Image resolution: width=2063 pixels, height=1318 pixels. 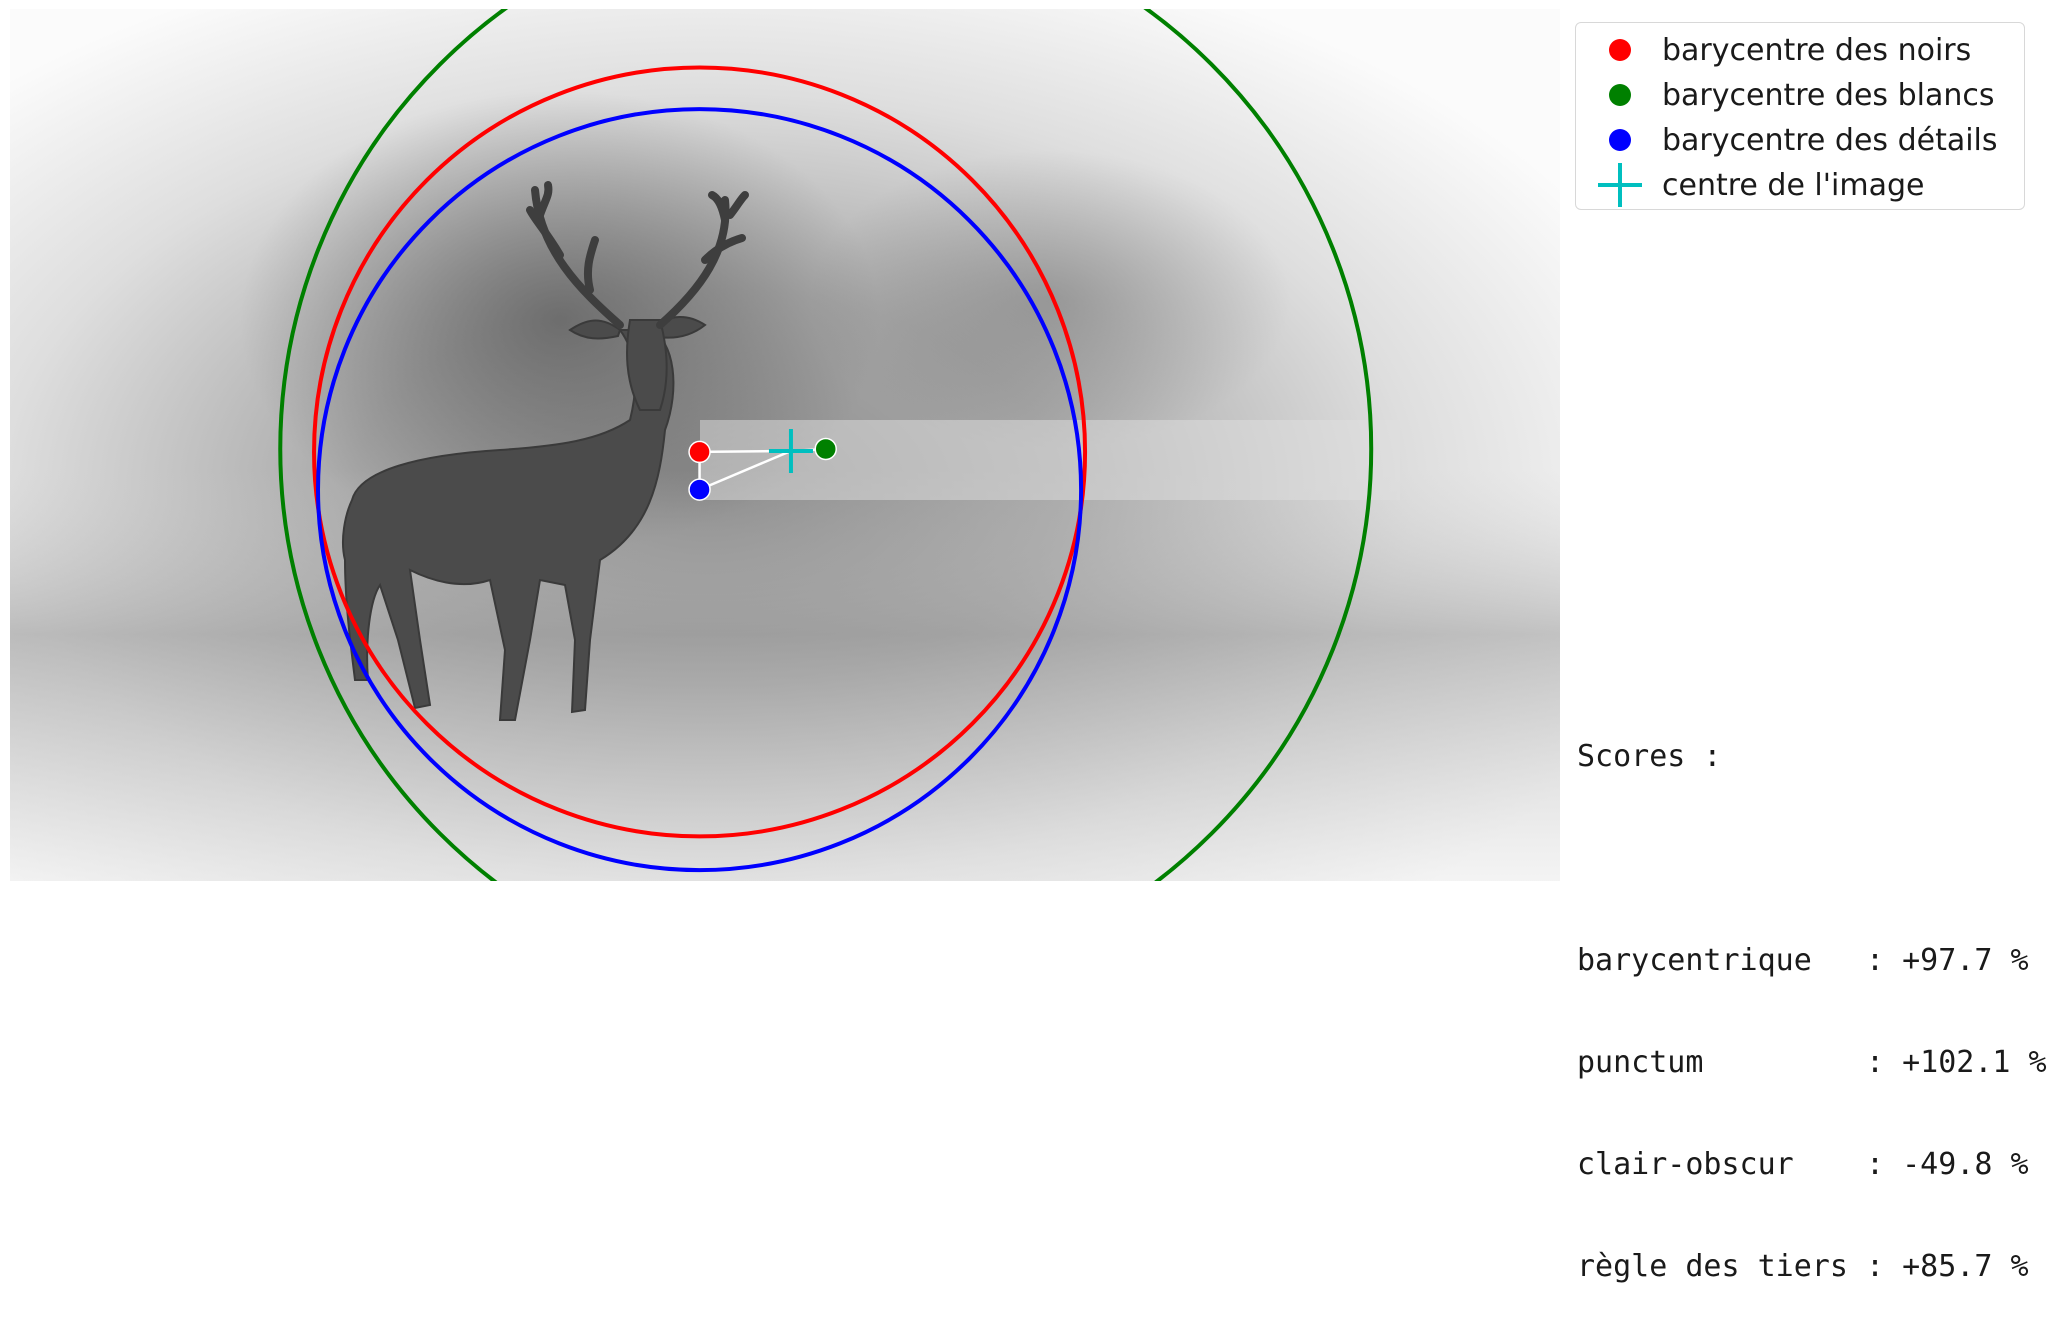 I want to click on points-layer, so click(x=762, y=464).